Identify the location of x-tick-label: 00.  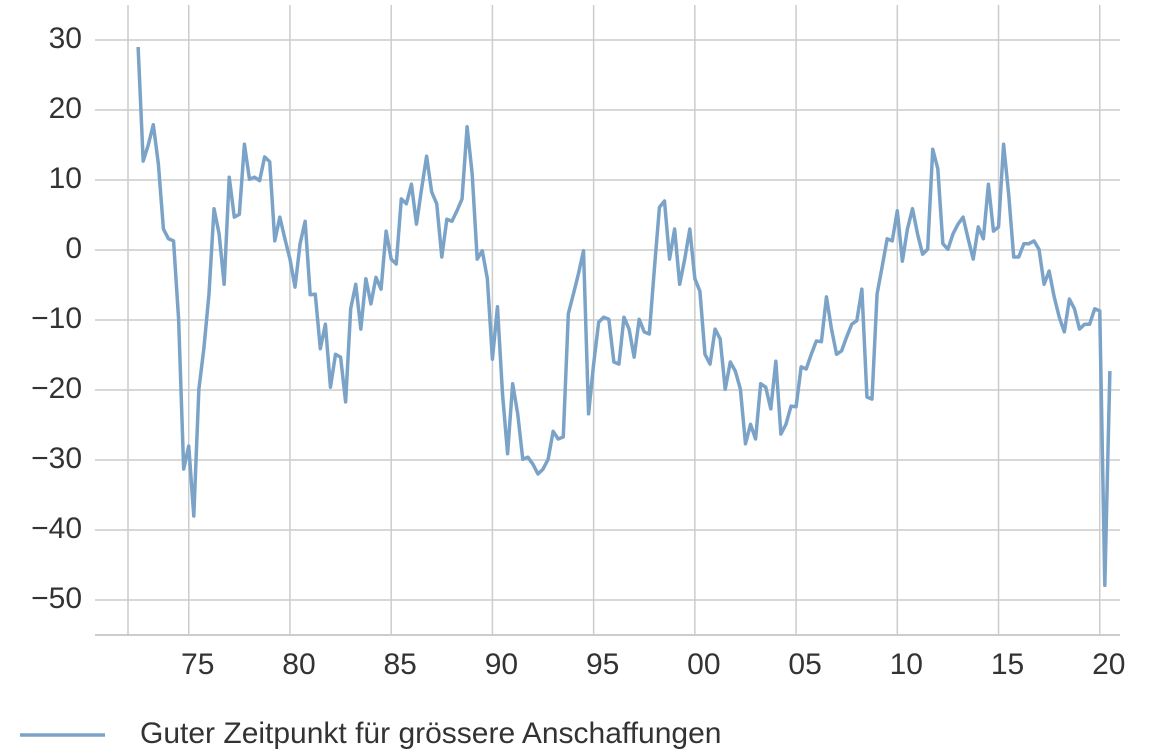
(703, 664).